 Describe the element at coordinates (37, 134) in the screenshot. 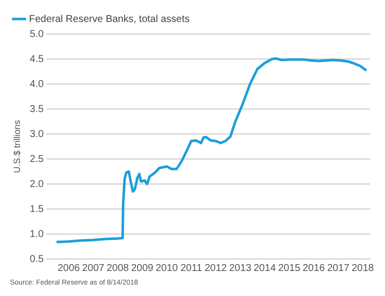

I see `y-tick-label: 3.0` at that location.